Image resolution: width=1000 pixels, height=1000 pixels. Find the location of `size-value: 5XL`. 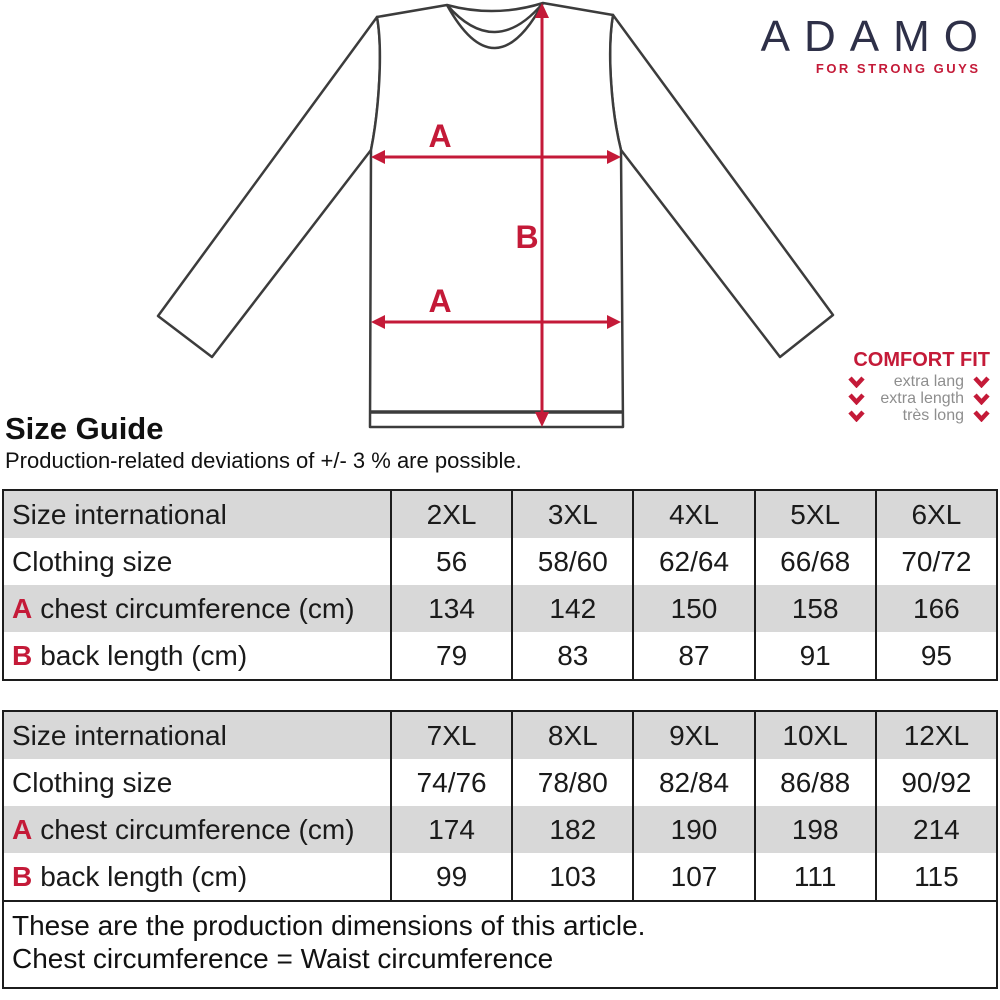

size-value: 5XL is located at coordinates (814, 514).